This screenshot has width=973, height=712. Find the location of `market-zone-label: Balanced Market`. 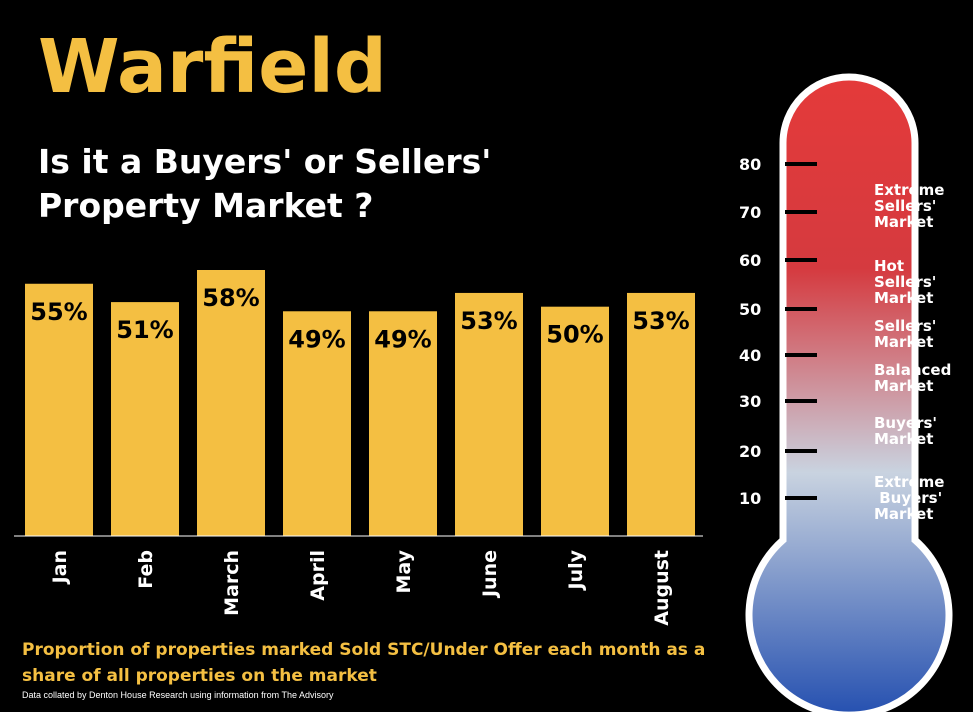

market-zone-label: Balanced Market is located at coordinates (913, 378).